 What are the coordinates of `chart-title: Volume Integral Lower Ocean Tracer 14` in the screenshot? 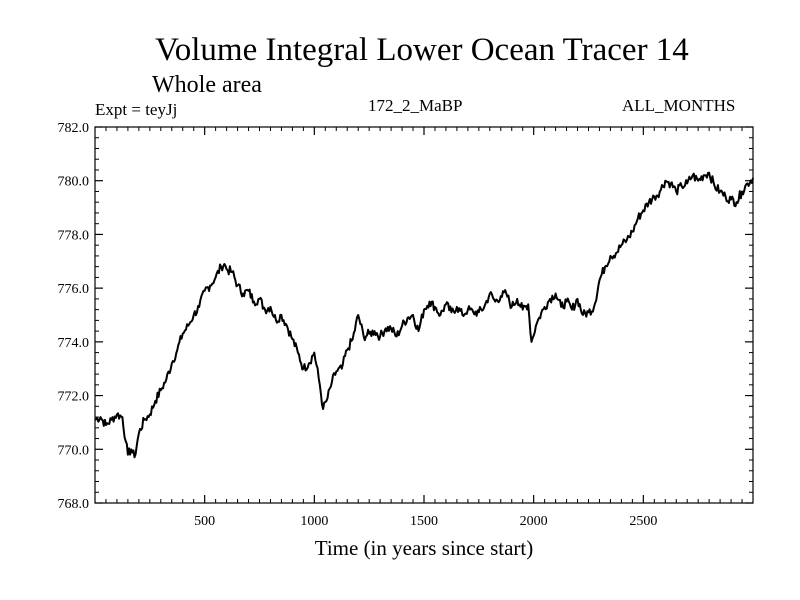 It's located at (422, 50).